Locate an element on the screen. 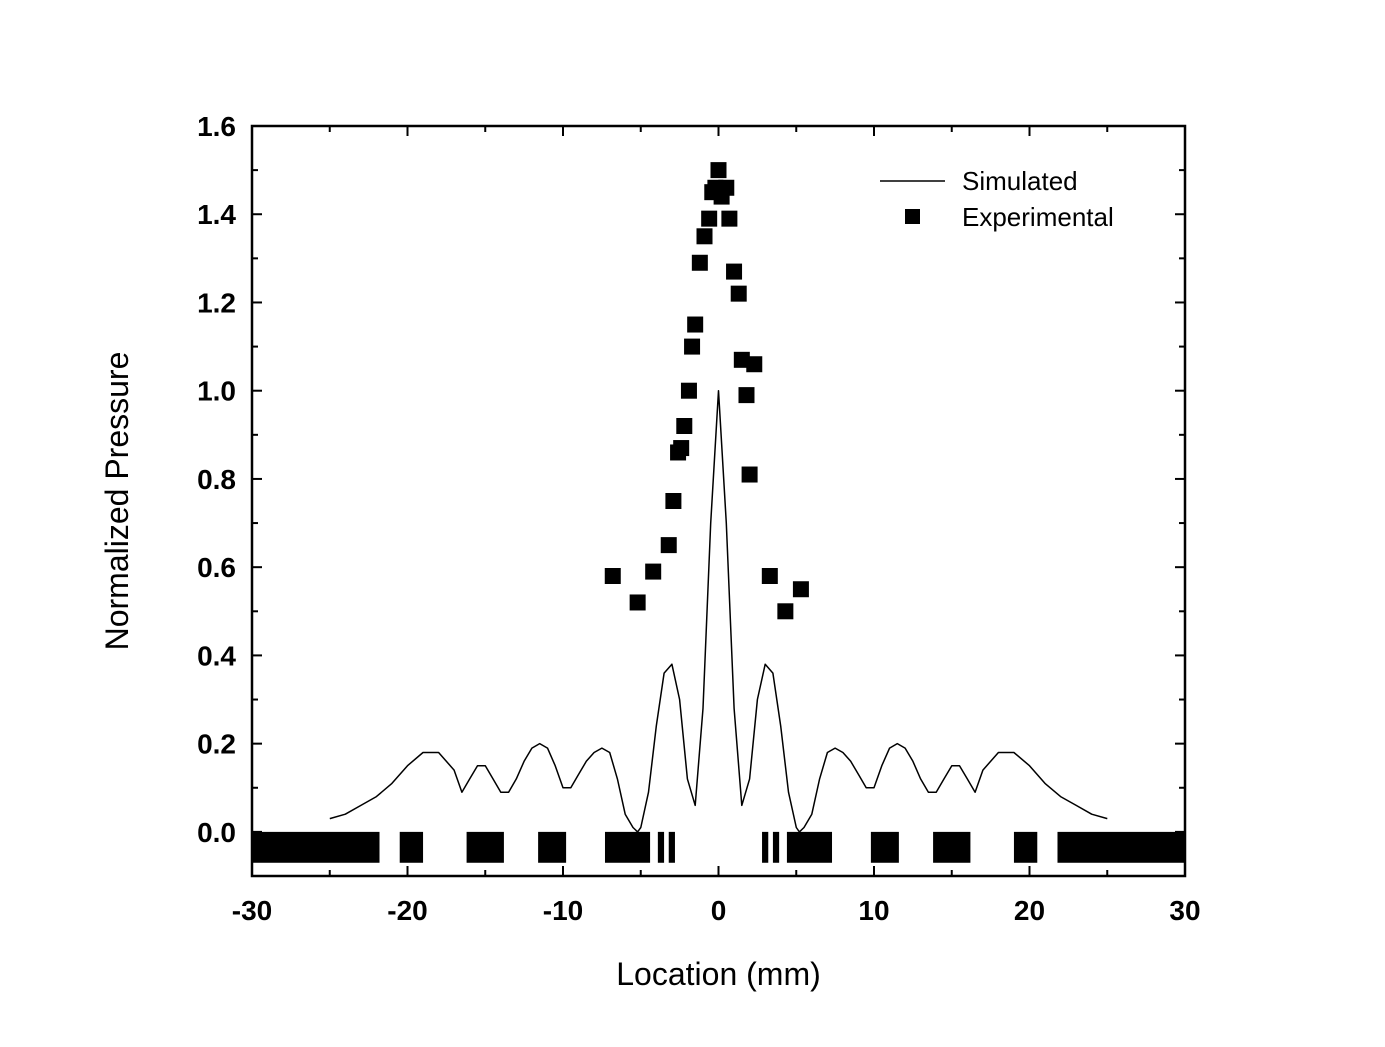  x-tick-label: -10 is located at coordinates (563, 910).